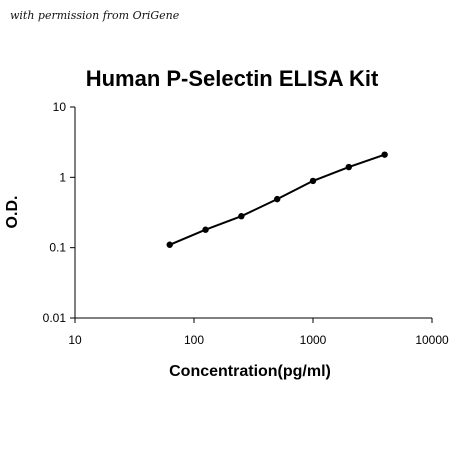  What do you see at coordinates (250, 371) in the screenshot?
I see `x-axis-label: Concentration(pg/ml)` at bounding box center [250, 371].